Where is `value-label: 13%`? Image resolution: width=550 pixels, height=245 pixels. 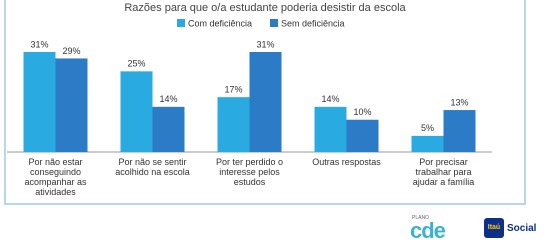 value-label: 13% is located at coordinates (459, 102).